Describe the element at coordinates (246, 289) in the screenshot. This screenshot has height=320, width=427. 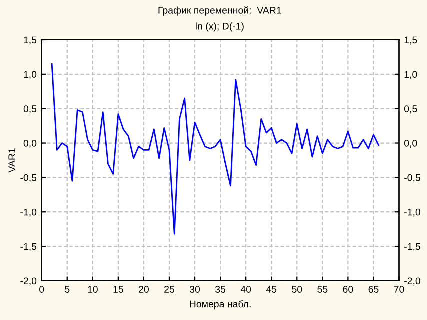
I see `x-tick-label: 40` at that location.